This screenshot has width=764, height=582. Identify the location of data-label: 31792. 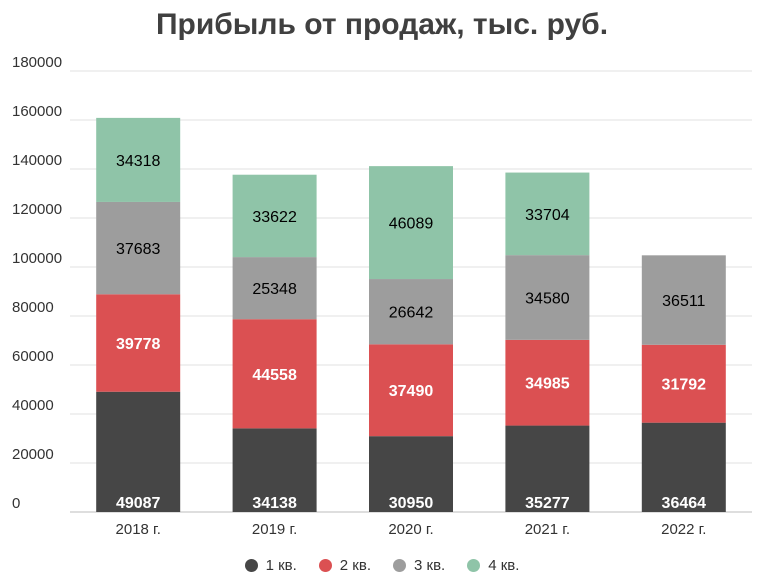
(684, 385).